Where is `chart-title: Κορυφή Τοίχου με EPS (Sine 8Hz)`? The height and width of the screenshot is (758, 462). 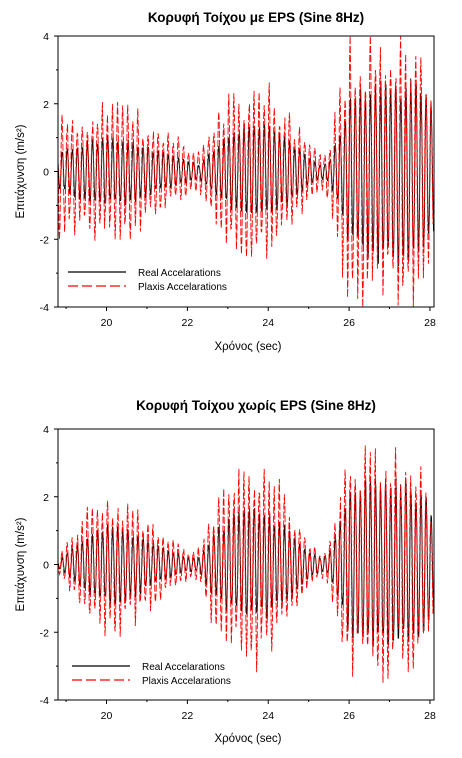 chart-title: Κορυφή Τοίχου με EPS (Sine 8Hz) is located at coordinates (256, 17).